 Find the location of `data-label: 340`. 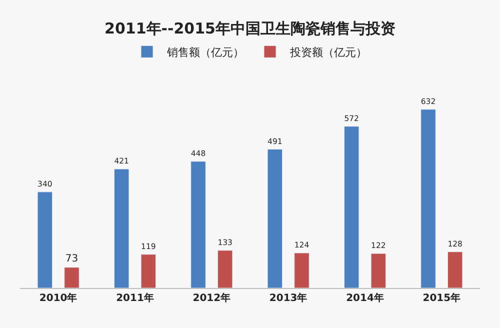

data-label: 340 is located at coordinates (45, 184).